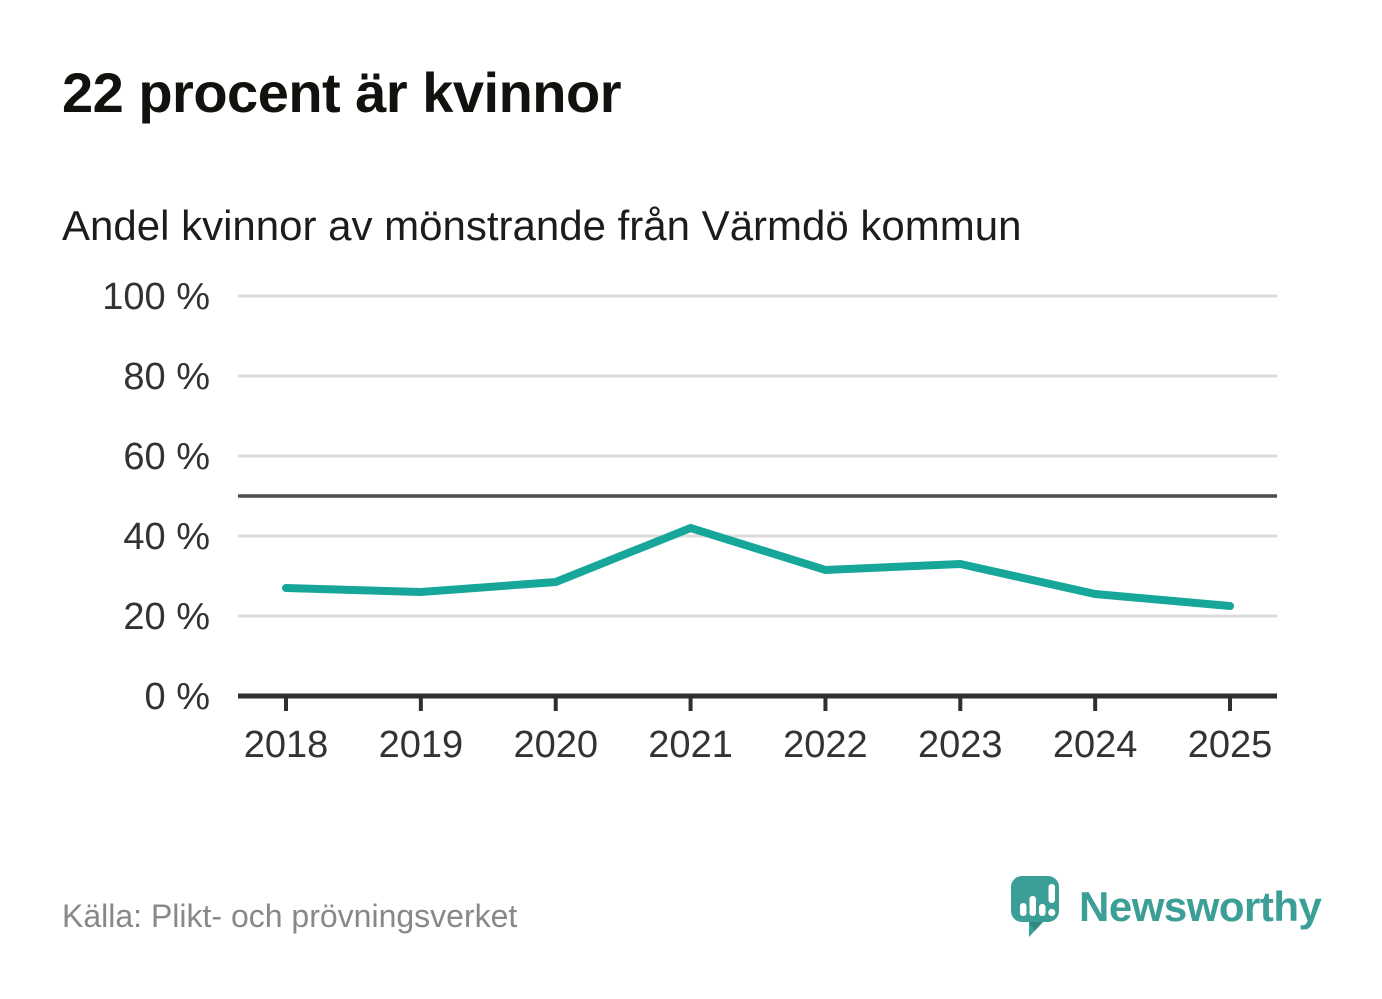  Describe the element at coordinates (960, 745) in the screenshot. I see `x-tick-label: 2023` at that location.